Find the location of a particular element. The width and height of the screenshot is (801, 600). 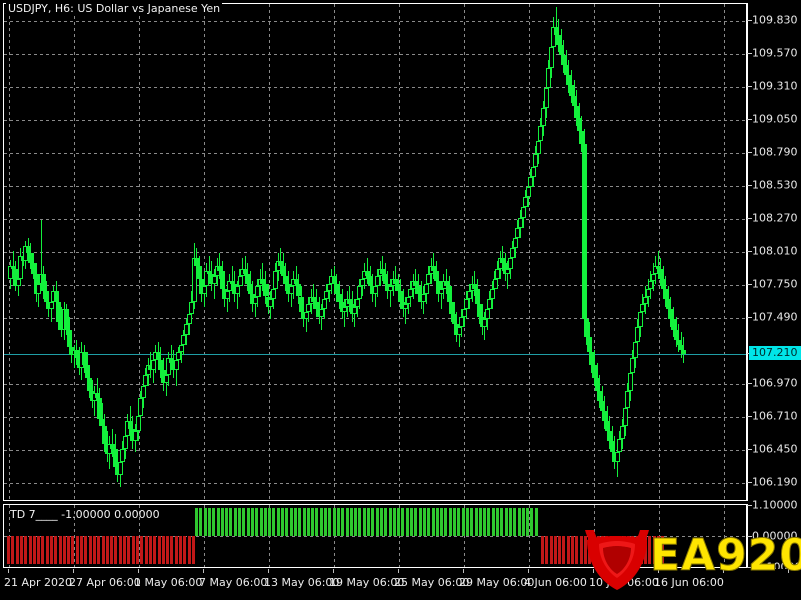

indicator-panel: TD 7____ -1.00000 0.00000 is located at coordinates (375, 536).